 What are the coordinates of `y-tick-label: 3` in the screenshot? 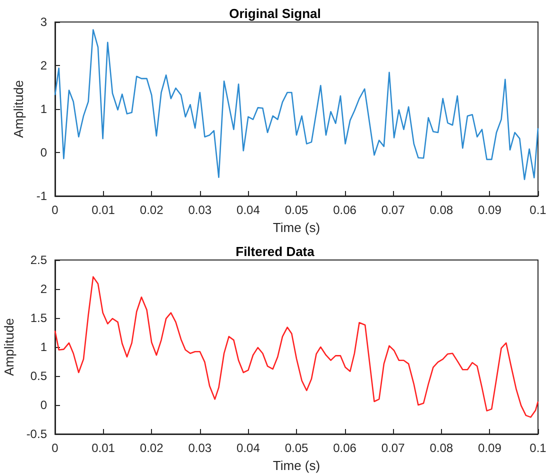 It's located at (44, 22).